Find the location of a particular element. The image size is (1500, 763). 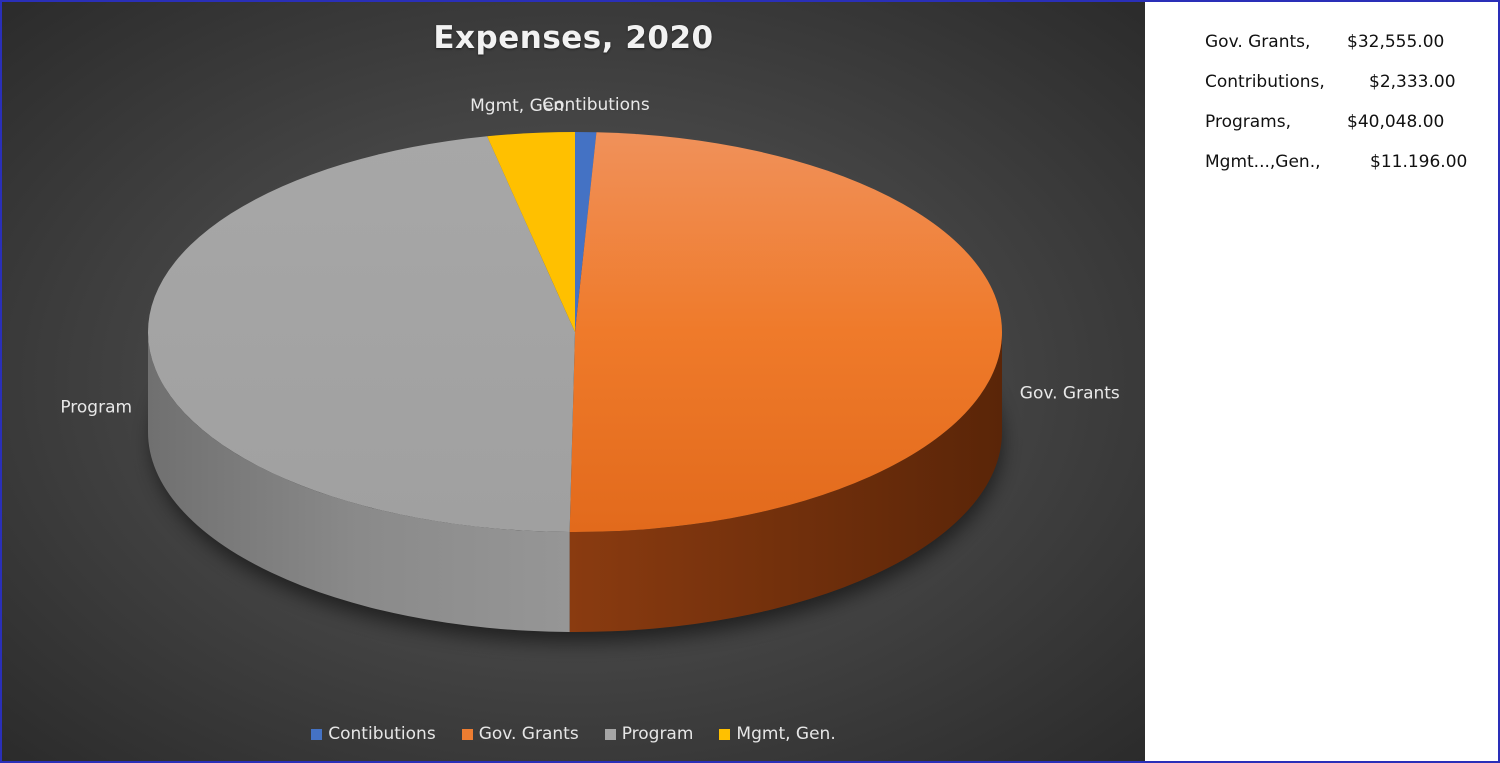

pie-label-program: Program is located at coordinates (96, 407).